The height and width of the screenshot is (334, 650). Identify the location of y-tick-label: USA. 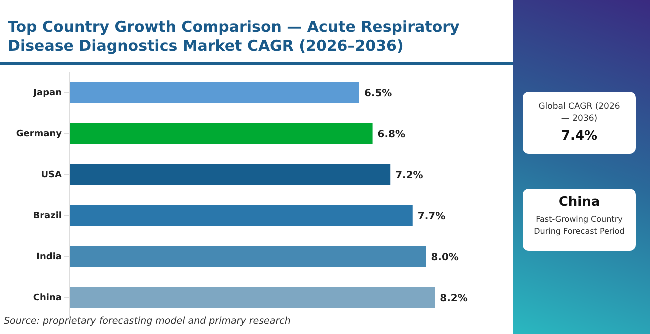
(51, 175).